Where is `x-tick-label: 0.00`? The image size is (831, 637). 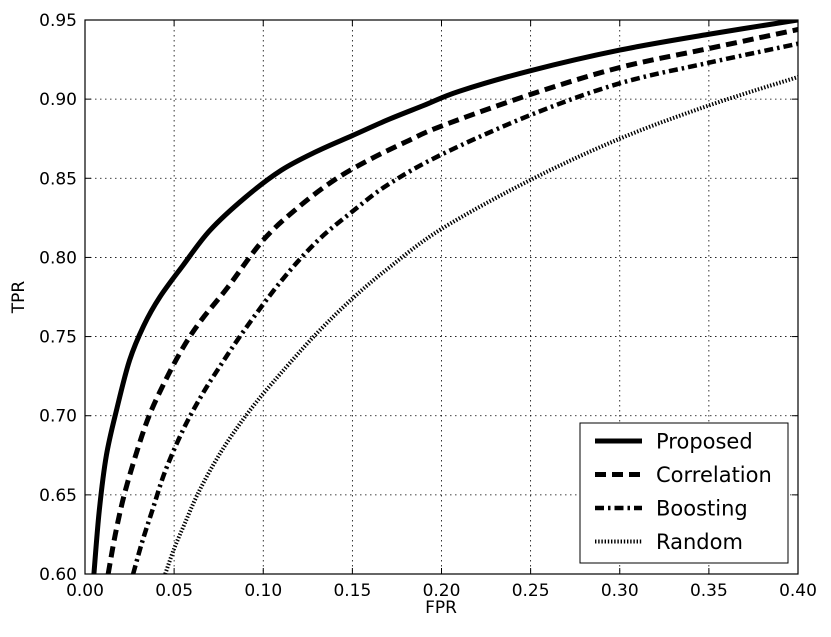
x-tick-label: 0.00 is located at coordinates (85, 591).